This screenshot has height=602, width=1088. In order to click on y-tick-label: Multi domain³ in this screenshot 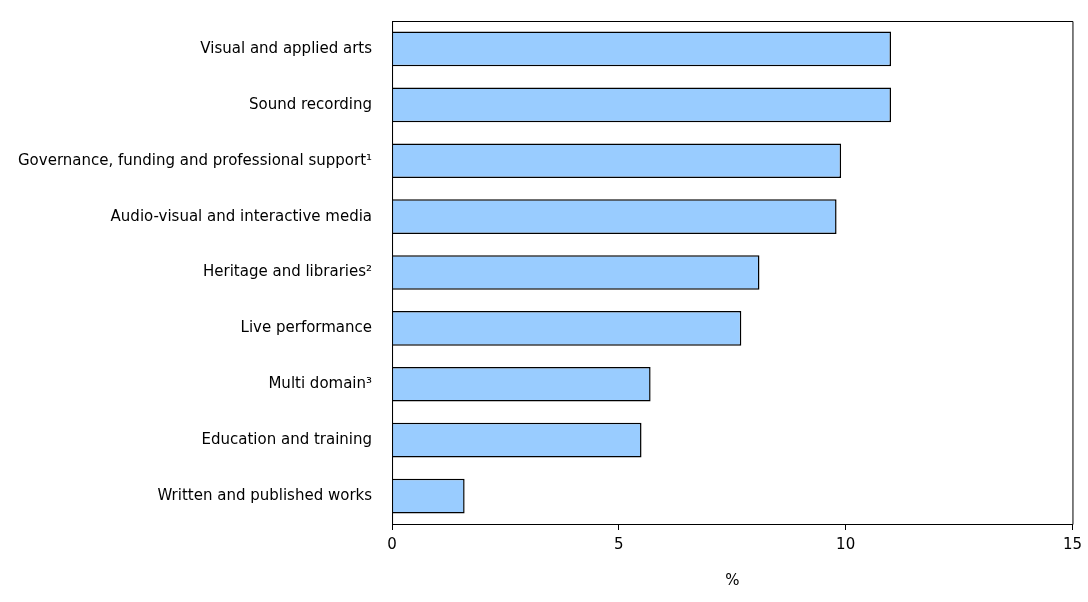, I will do `click(320, 383)`.